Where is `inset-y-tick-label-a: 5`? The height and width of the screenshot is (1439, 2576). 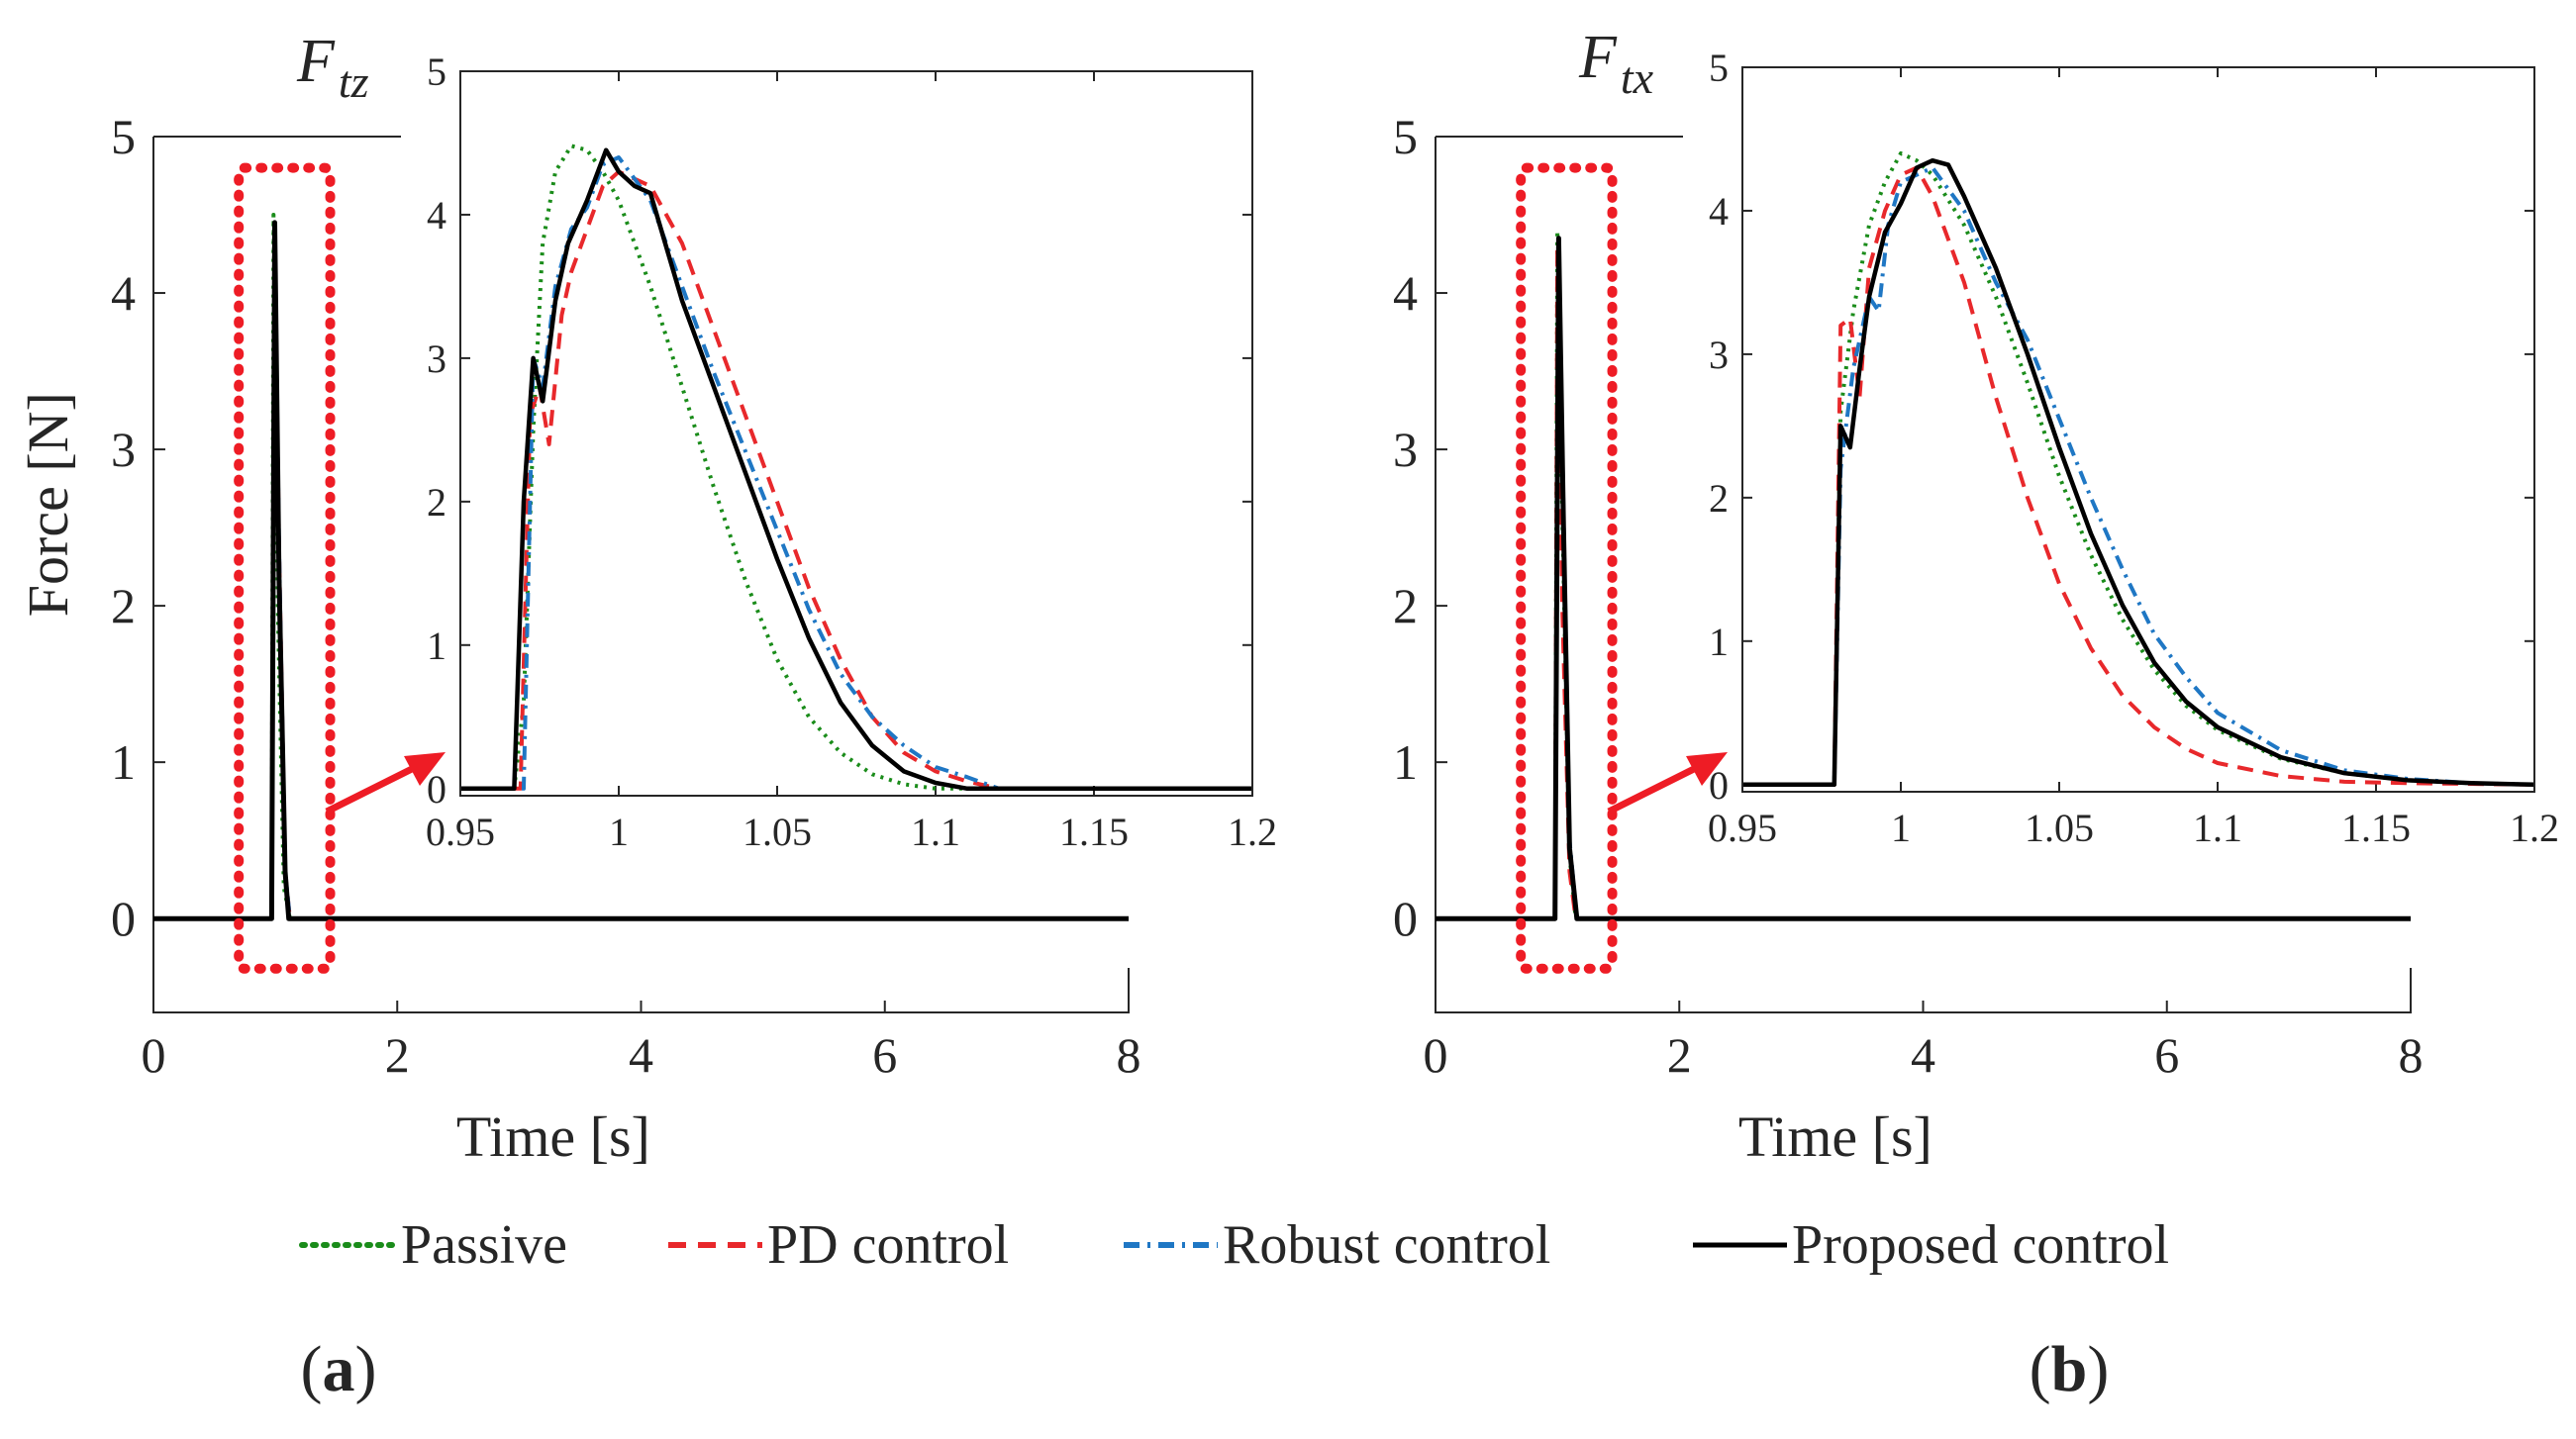 inset-y-tick-label-a: 5 is located at coordinates (436, 71).